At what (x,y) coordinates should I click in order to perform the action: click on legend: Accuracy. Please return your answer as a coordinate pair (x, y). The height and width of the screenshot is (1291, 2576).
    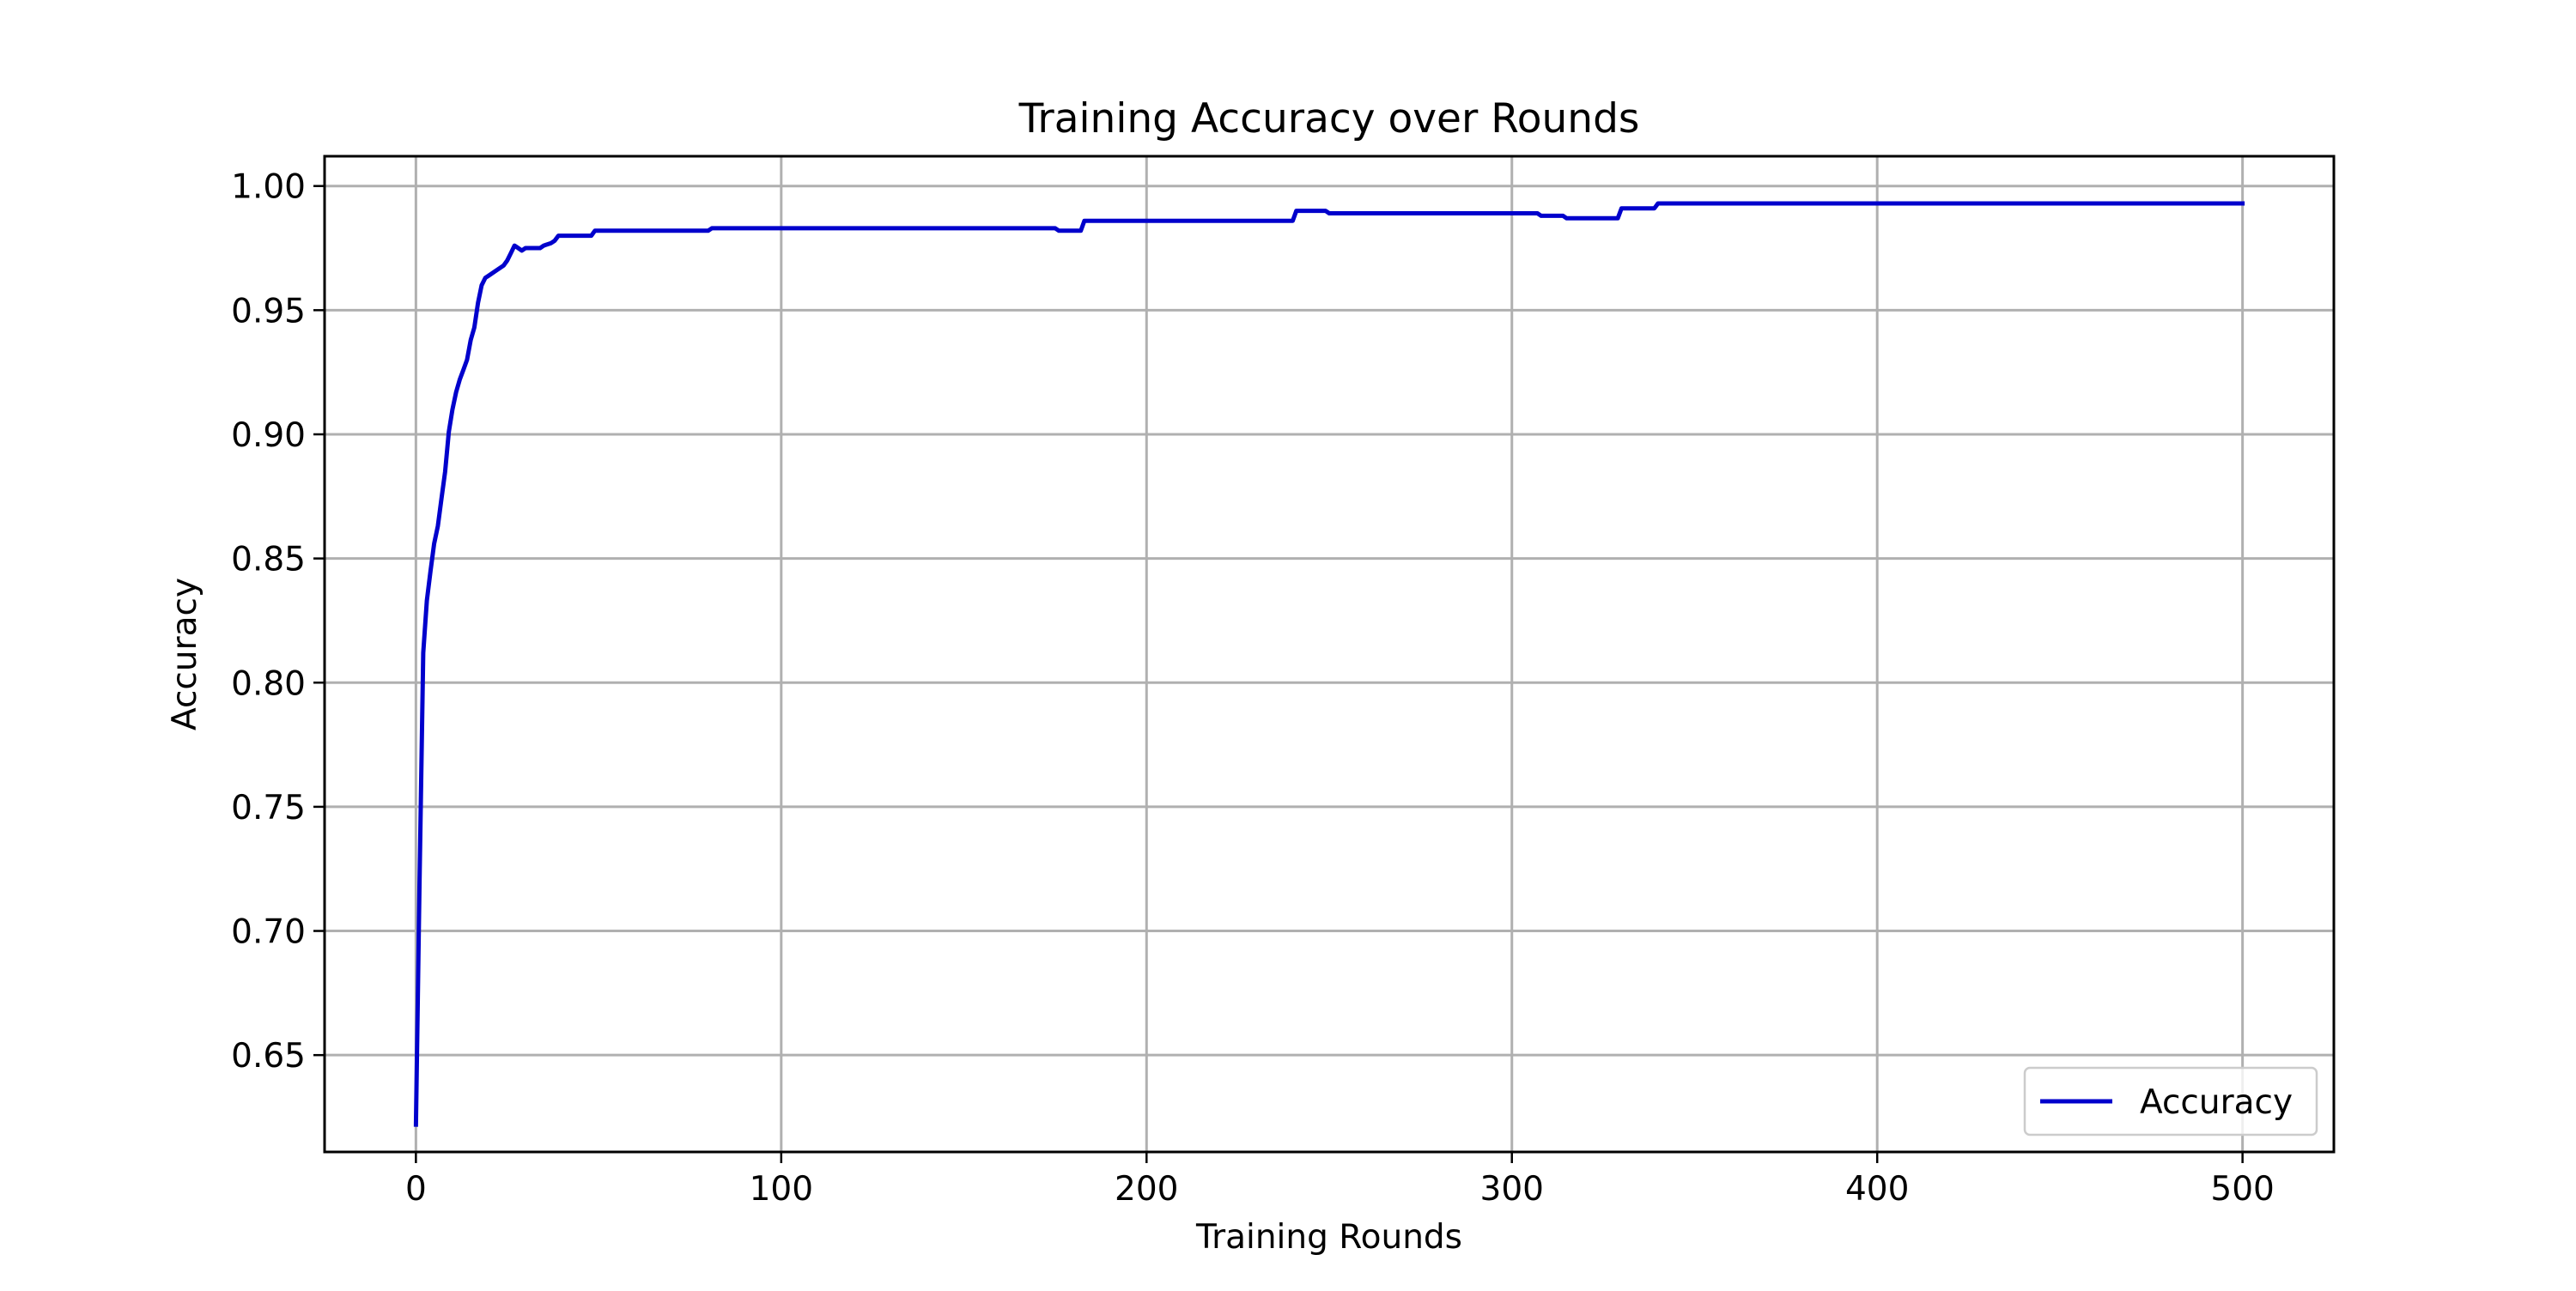
    Looking at the image, I should click on (2170, 1101).